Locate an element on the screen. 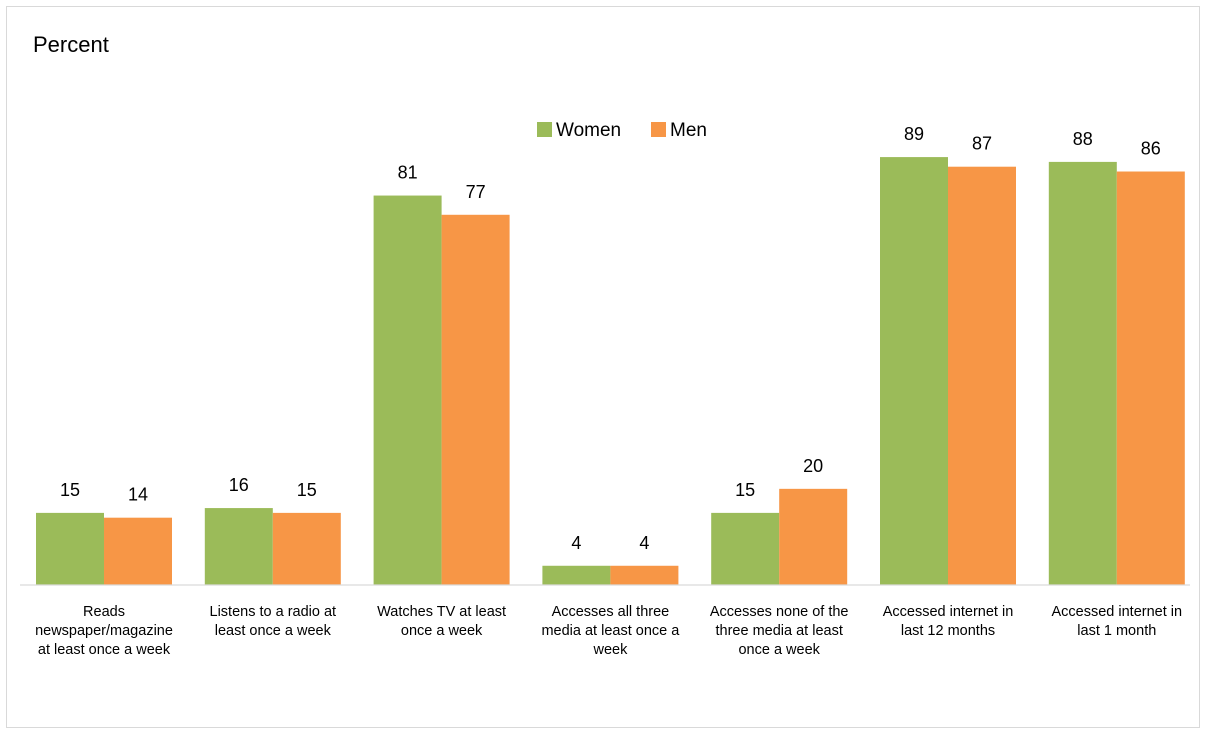  category-label-line: last 12 months is located at coordinates (948, 631).